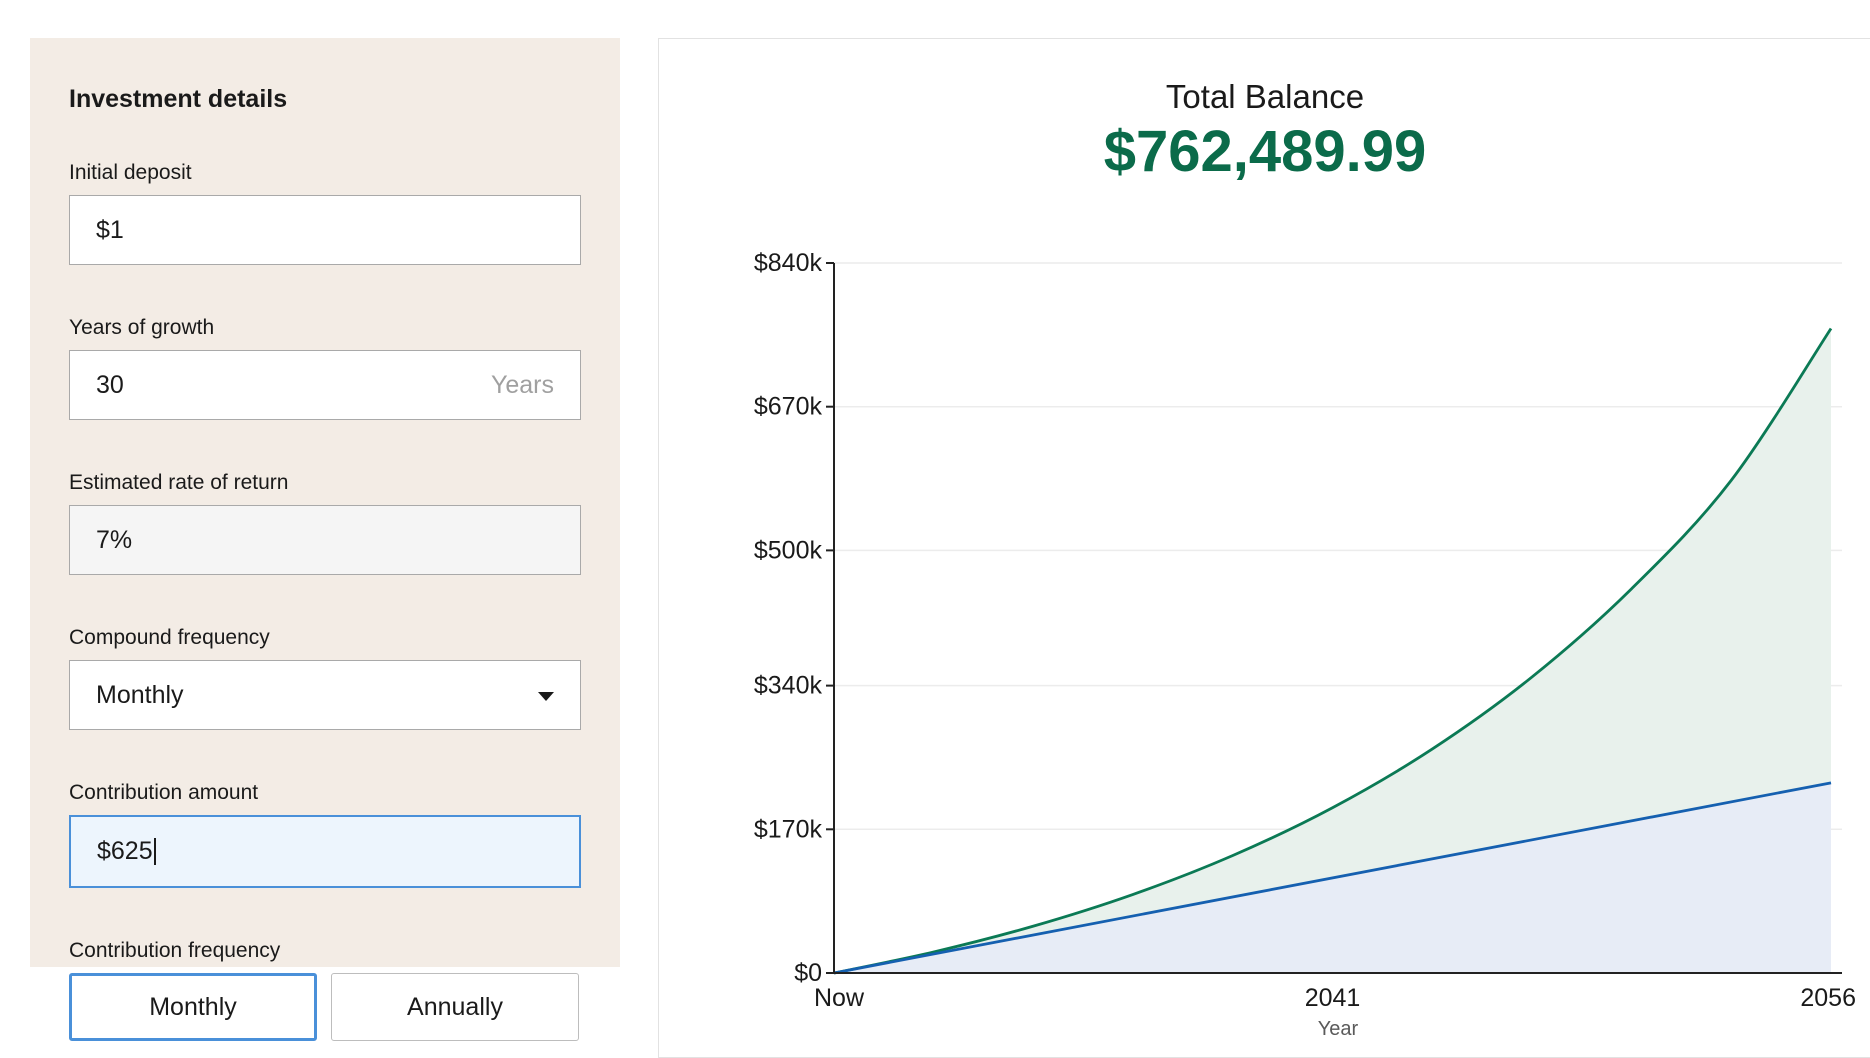  I want to click on years-suffix: Years, so click(522, 384).